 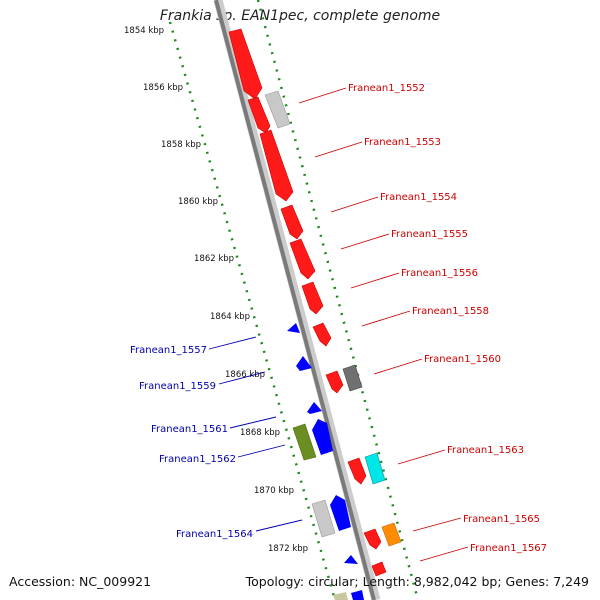 What do you see at coordinates (168, 350) in the screenshot?
I see `gene-label: Franean1_1557` at bounding box center [168, 350].